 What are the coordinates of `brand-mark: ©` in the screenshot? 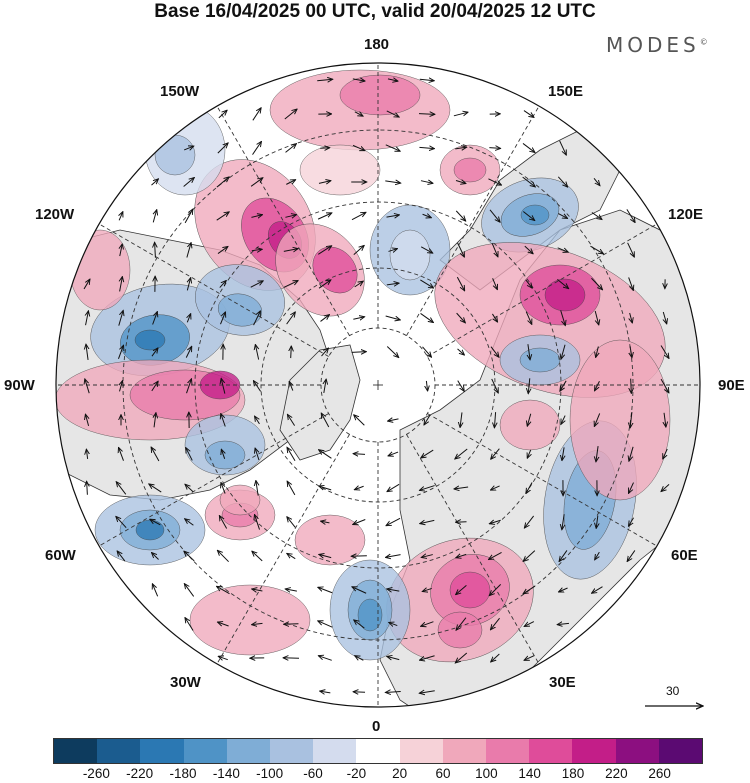 It's located at (703, 42).